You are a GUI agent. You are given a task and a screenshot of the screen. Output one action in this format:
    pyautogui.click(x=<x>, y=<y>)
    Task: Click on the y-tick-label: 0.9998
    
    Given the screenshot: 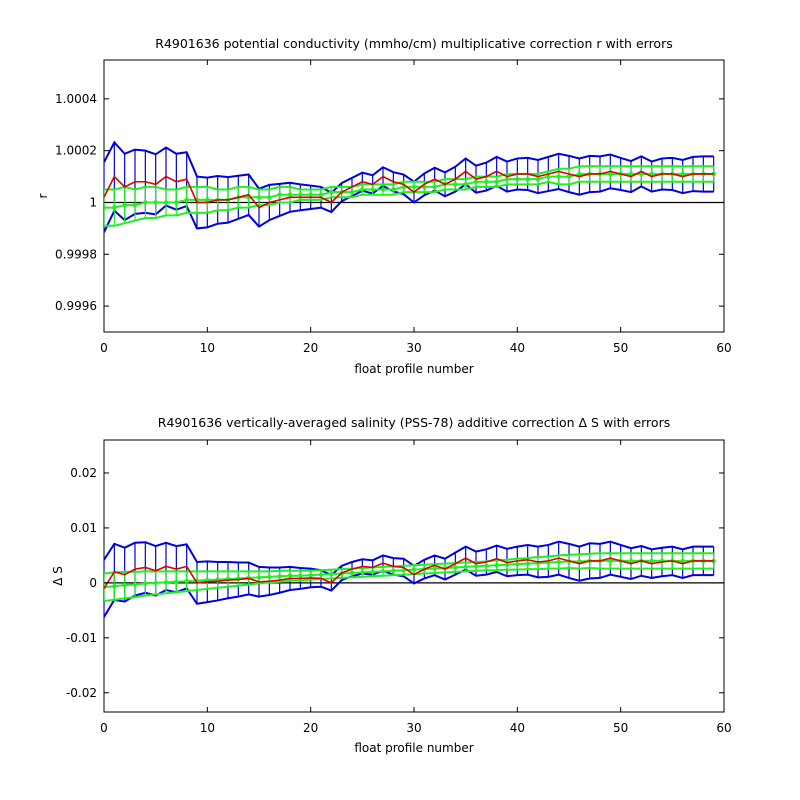 What is the action you would take?
    pyautogui.click(x=76, y=254)
    